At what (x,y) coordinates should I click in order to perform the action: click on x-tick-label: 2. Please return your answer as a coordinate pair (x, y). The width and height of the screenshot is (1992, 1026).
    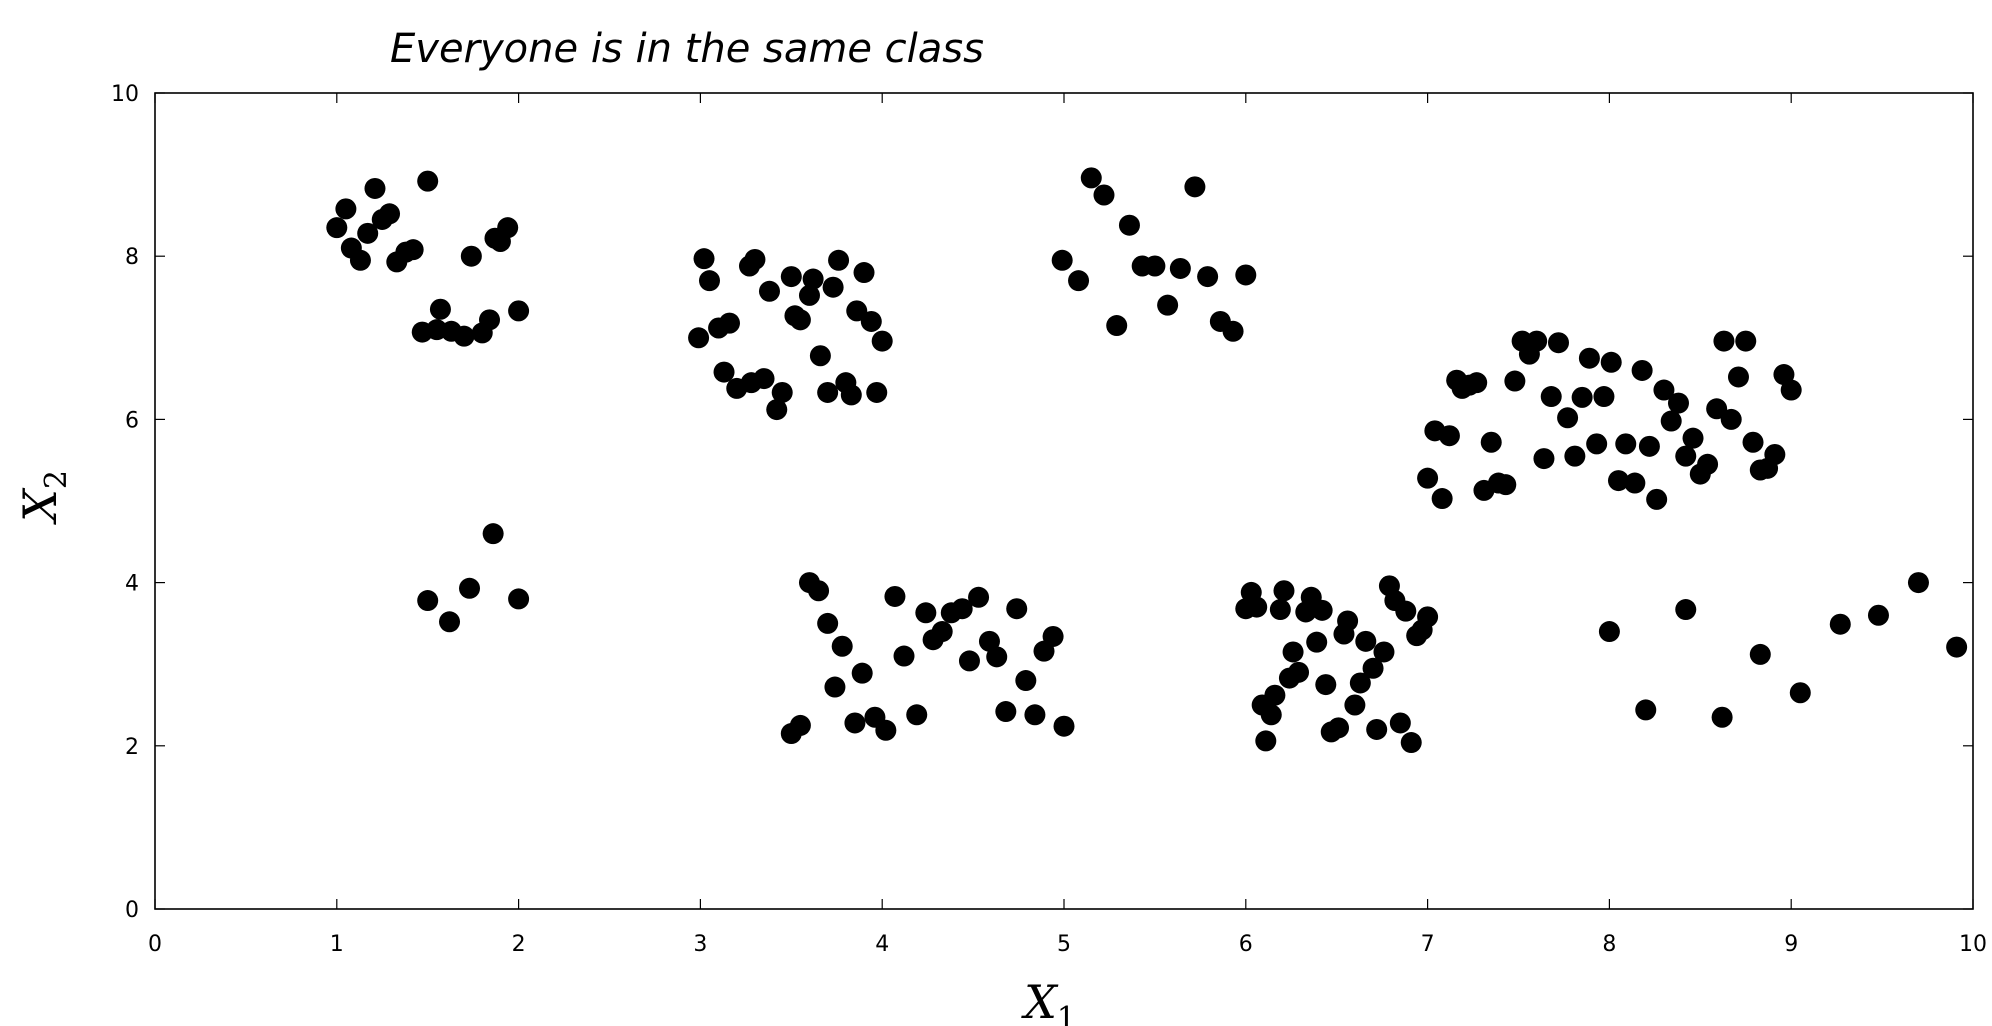
    Looking at the image, I should click on (519, 944).